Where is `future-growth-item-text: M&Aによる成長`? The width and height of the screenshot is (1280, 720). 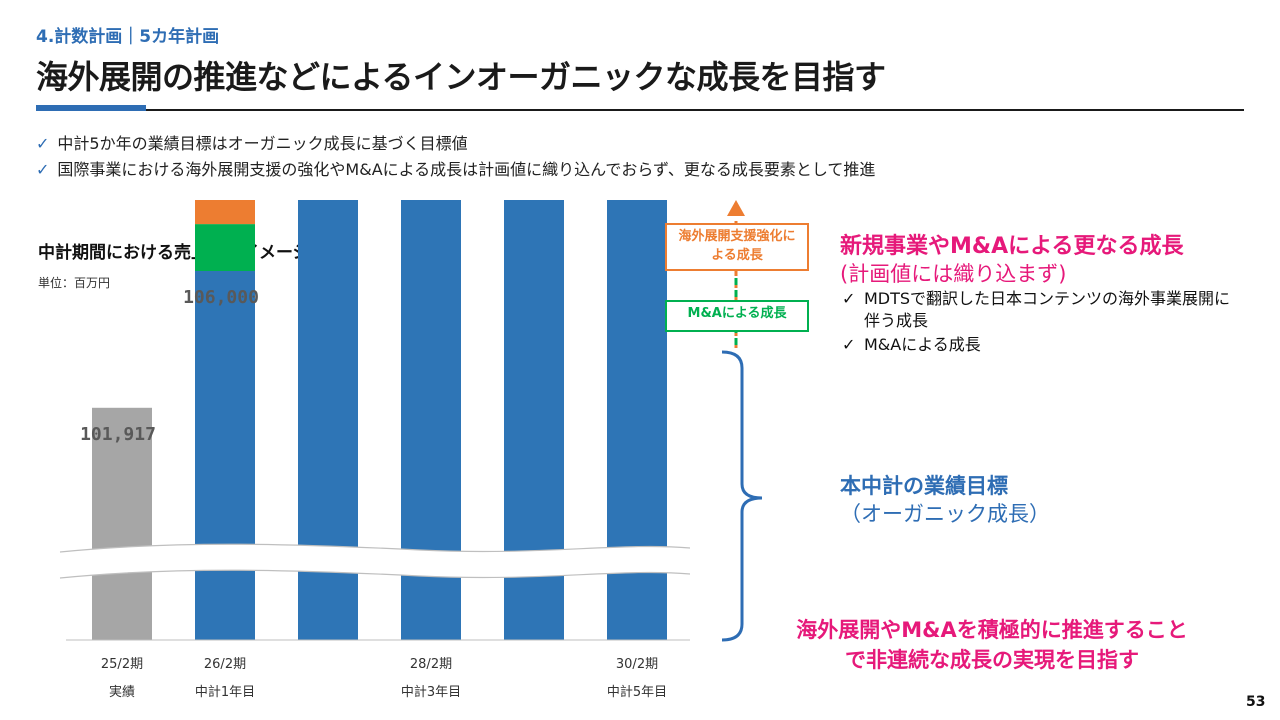
future-growth-item-text: M&Aによる成長 is located at coordinates (922, 344).